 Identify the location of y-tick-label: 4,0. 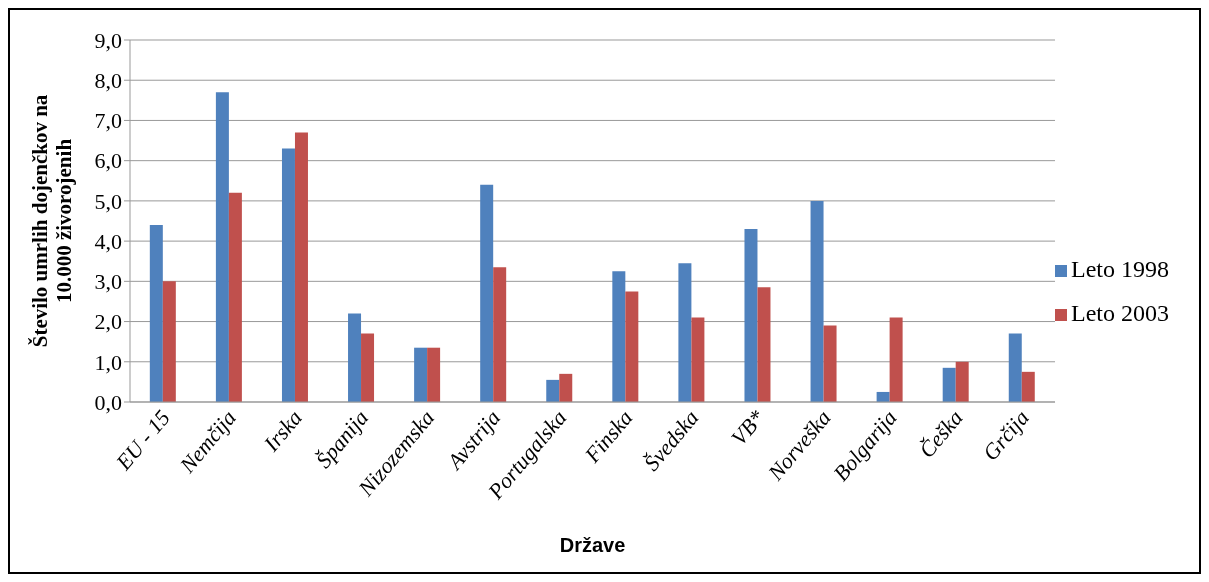
(108, 241).